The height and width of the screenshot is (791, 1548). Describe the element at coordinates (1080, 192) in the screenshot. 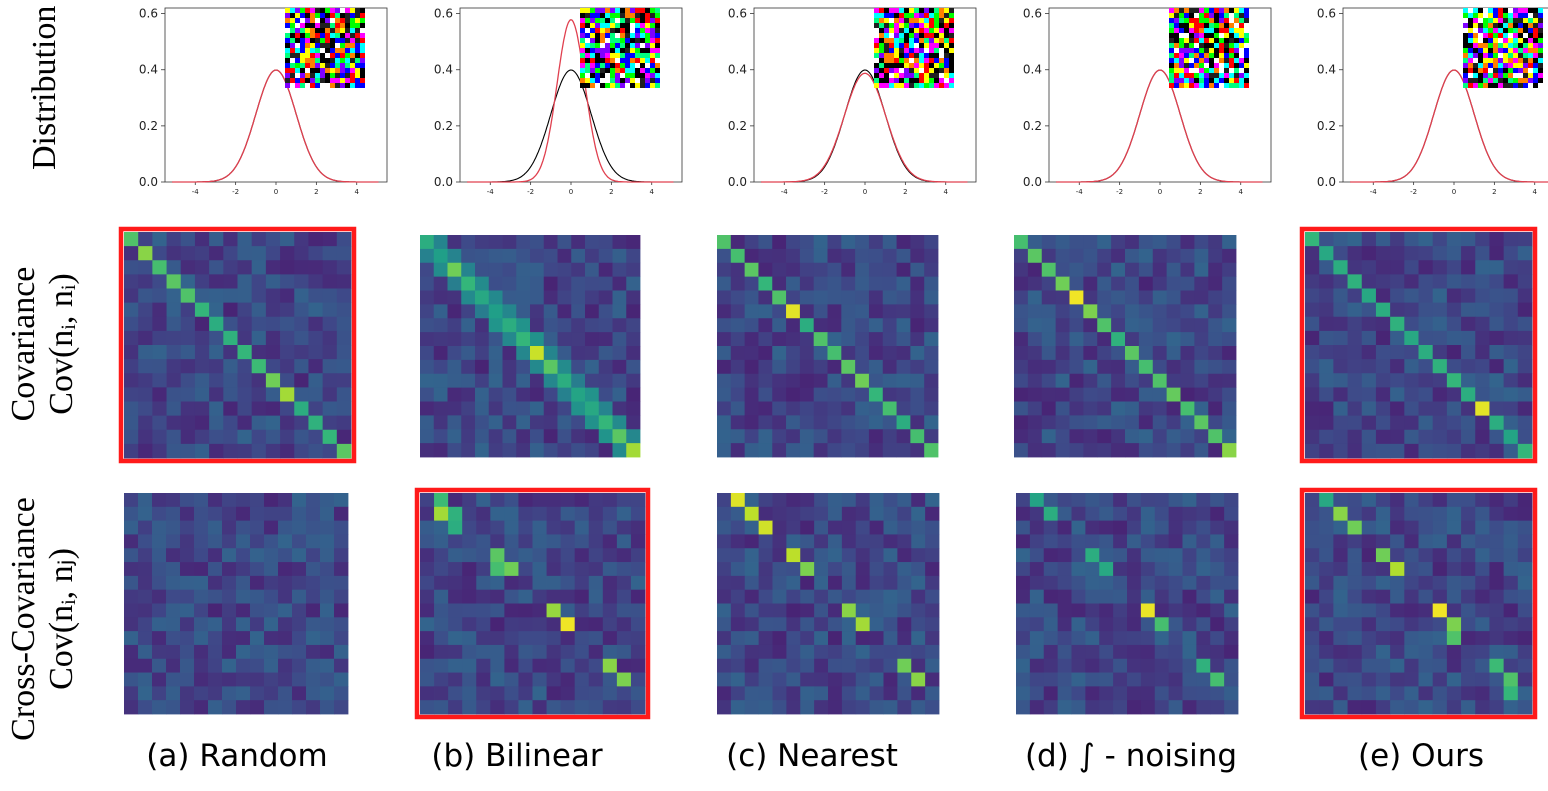

I see `x-tick-label: -4` at that location.